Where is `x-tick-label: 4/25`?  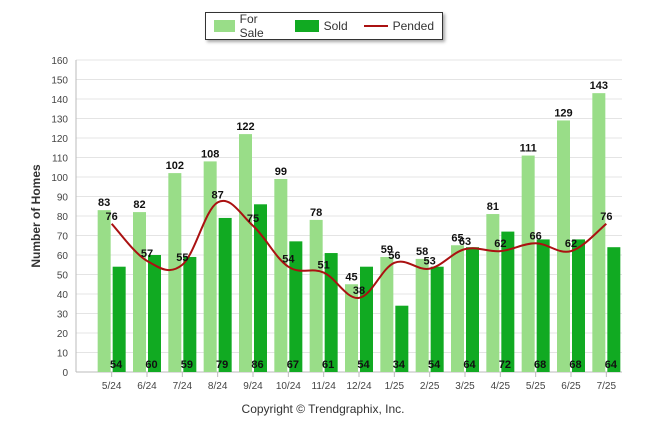
x-tick-label: 4/25 is located at coordinates (501, 386).